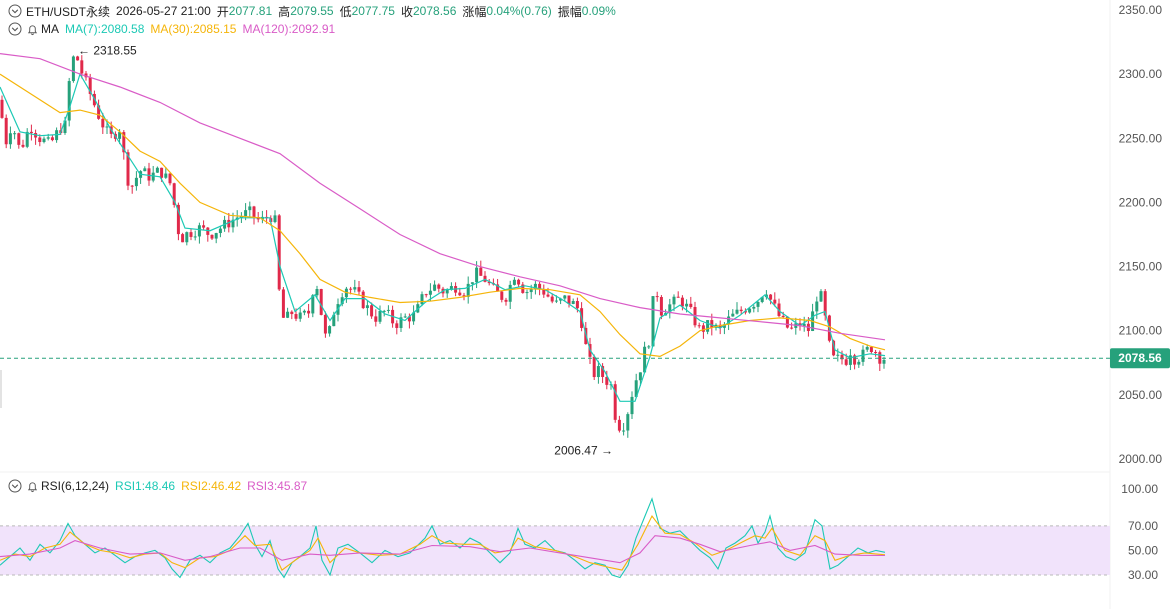 The image size is (1173, 609). I want to click on price-axis-tick: 2050.00, so click(1141, 395).